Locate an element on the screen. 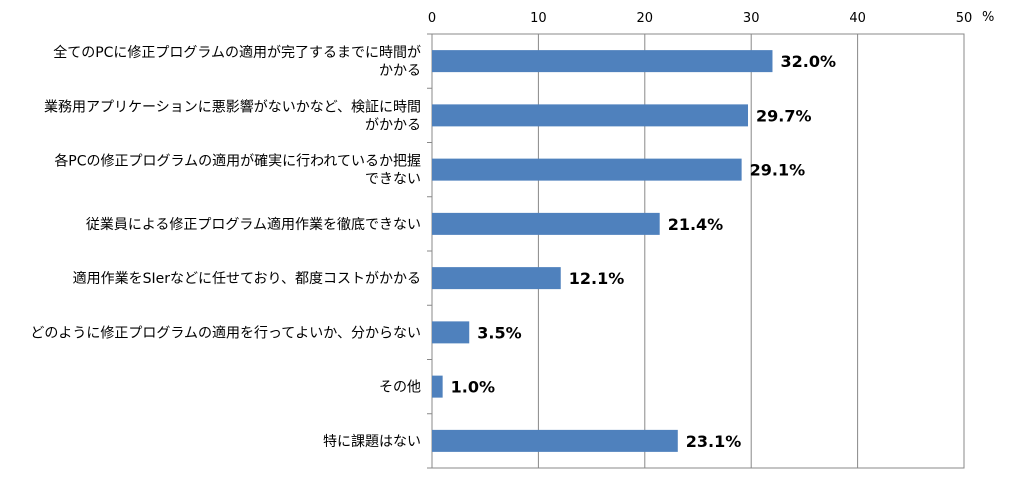 Image resolution: width=1033 pixels, height=482 pixels. category-label-5: どのように修正プログラムの適用を行ってよいか、分からない is located at coordinates (225, 332).